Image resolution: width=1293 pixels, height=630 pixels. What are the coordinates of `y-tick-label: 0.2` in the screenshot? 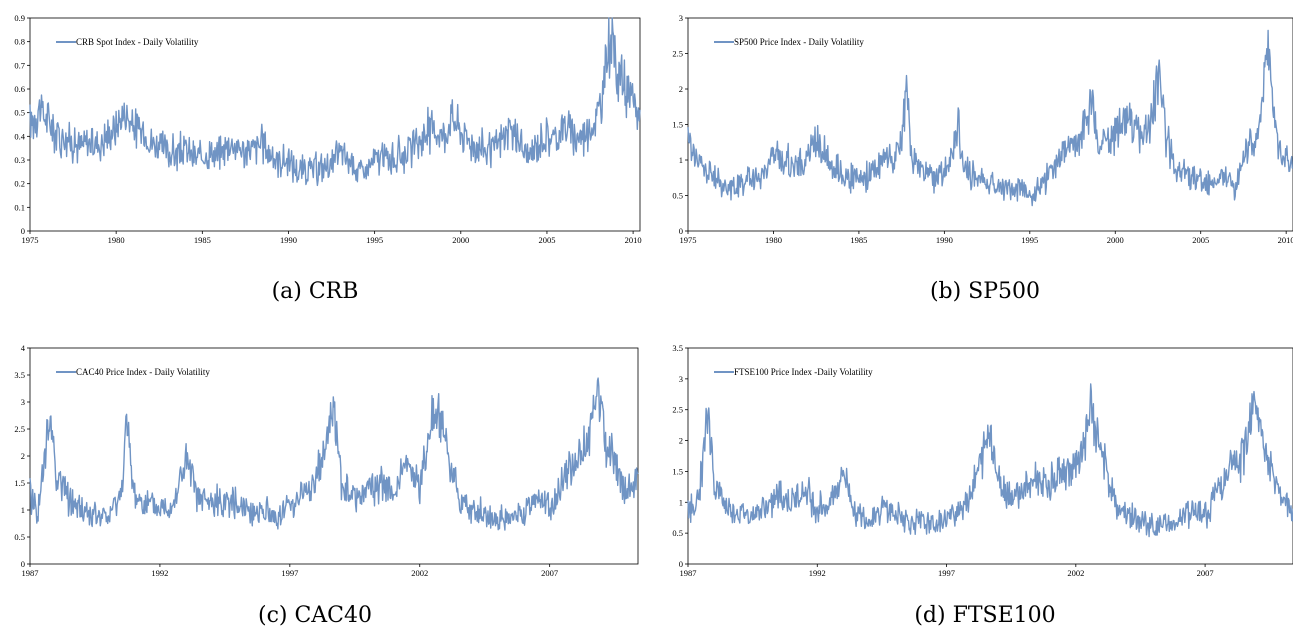 It's located at (19, 184).